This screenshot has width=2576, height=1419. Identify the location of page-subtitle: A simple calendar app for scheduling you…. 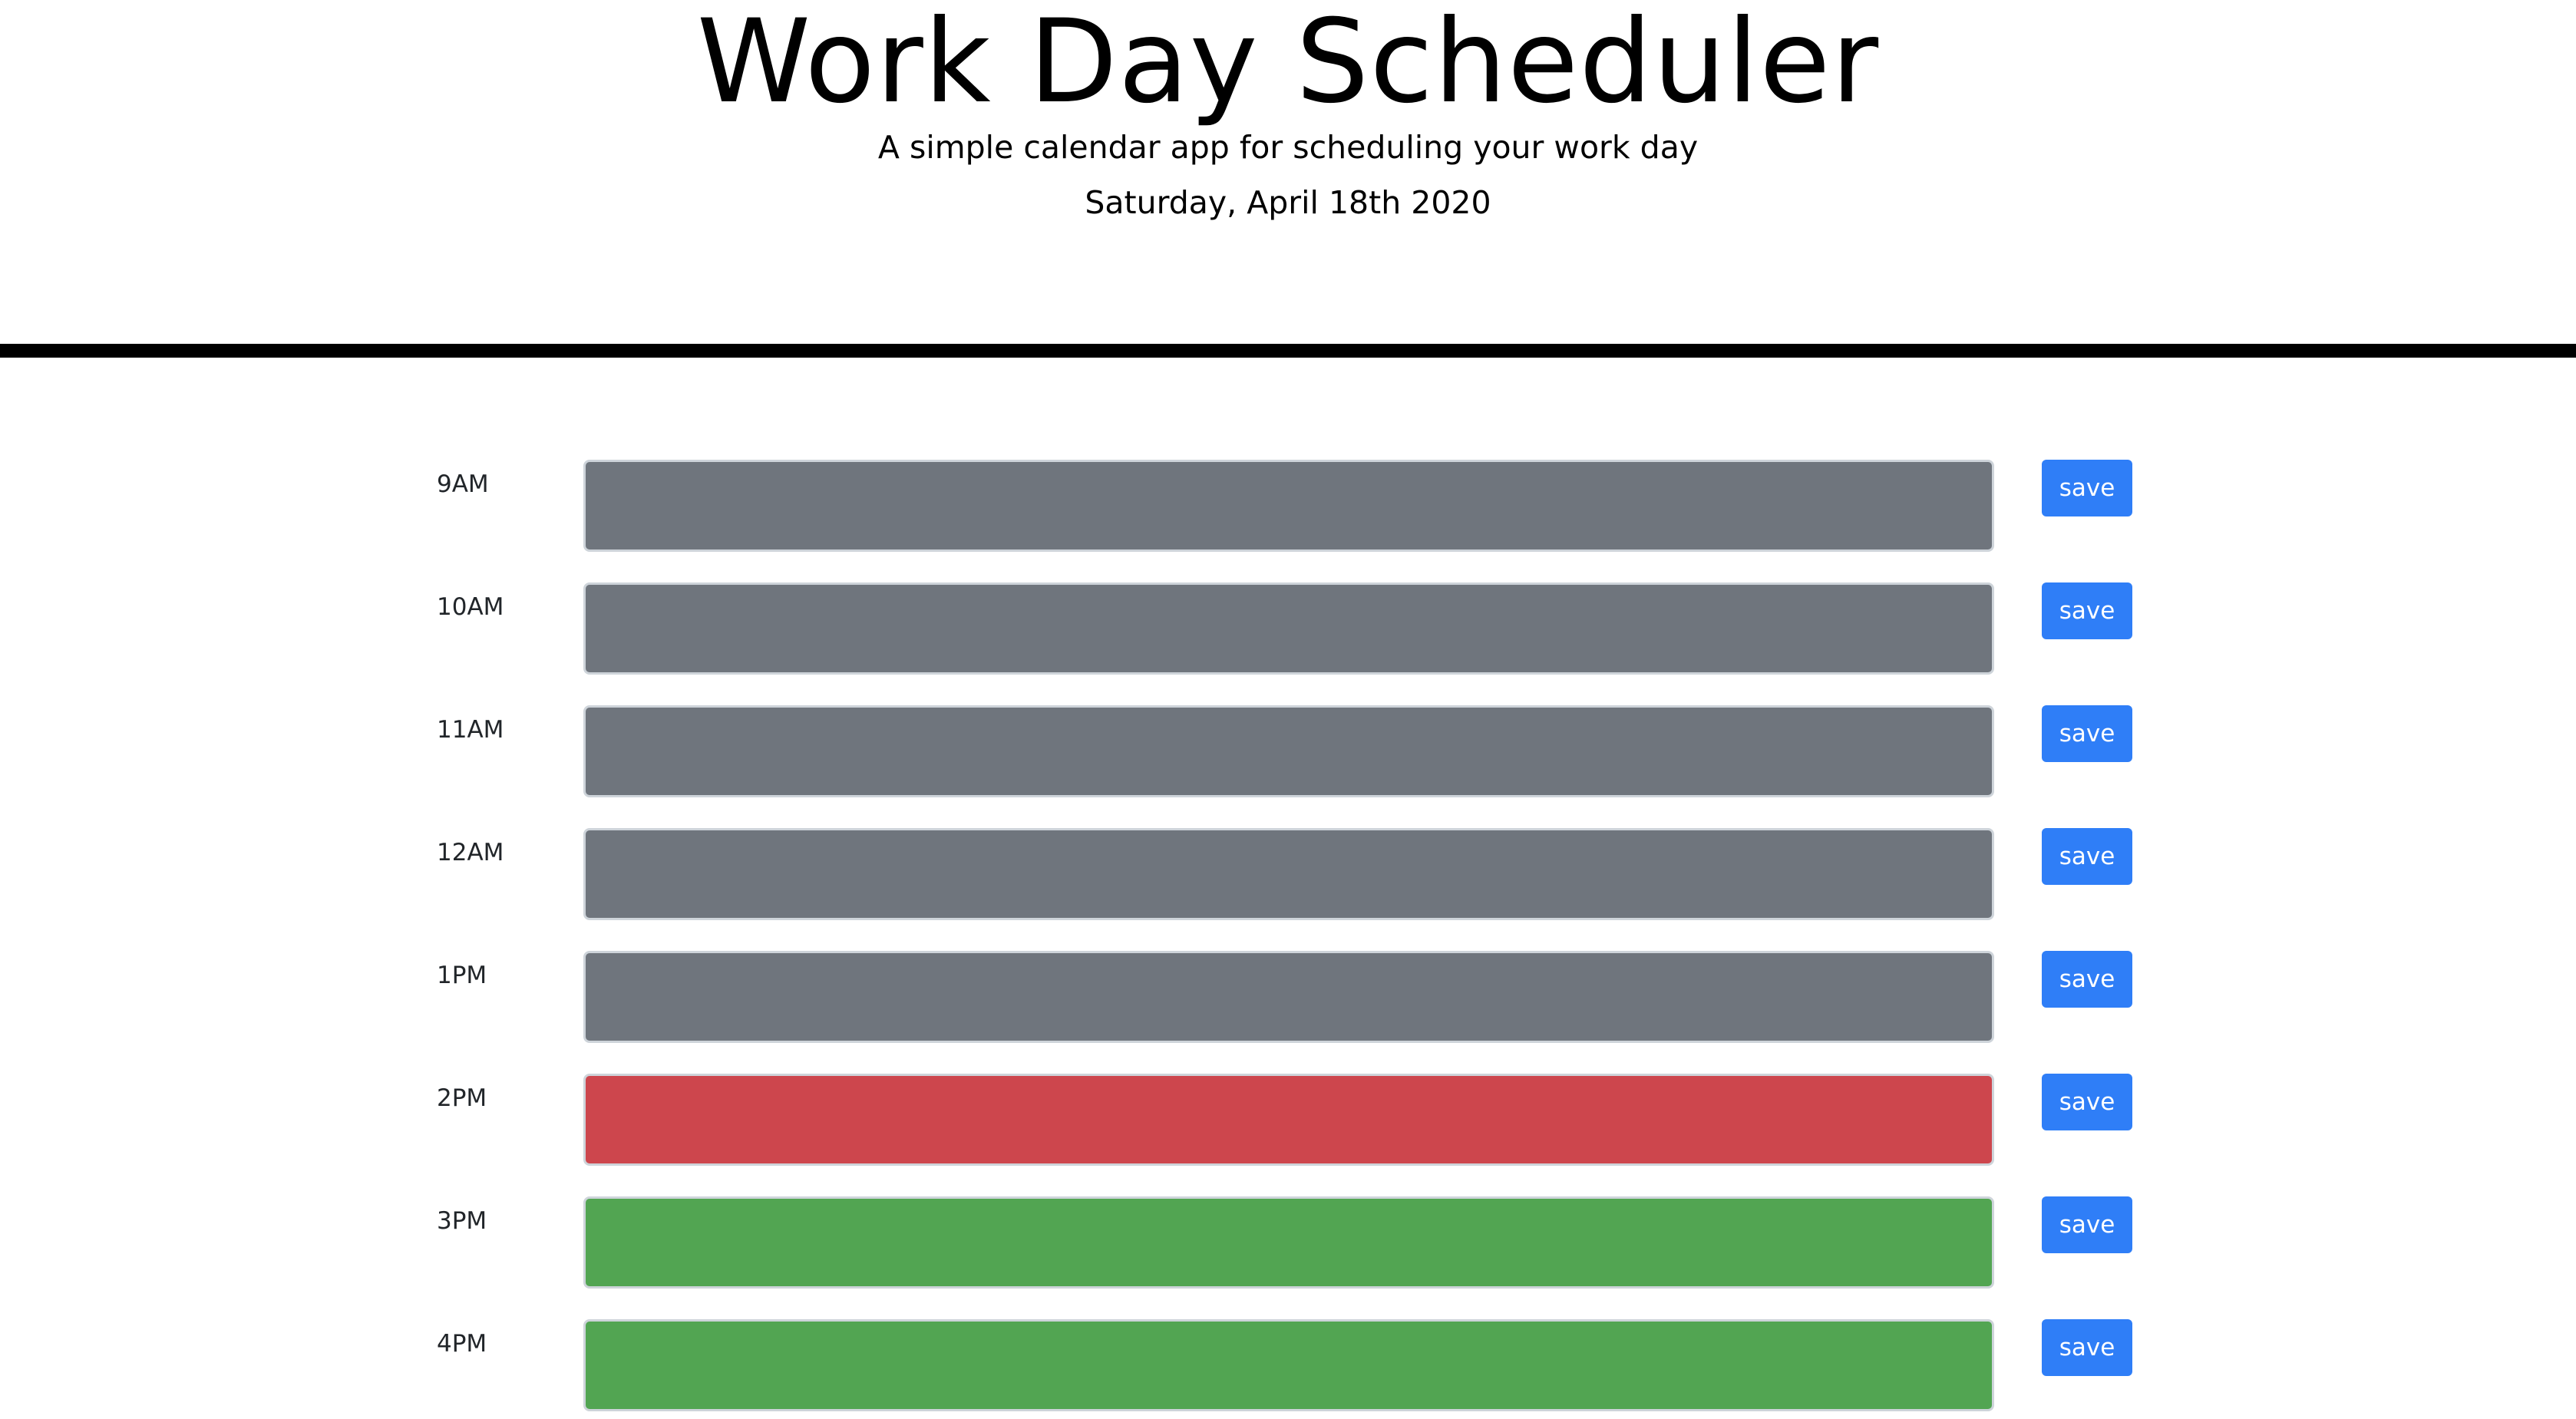
(1288, 147).